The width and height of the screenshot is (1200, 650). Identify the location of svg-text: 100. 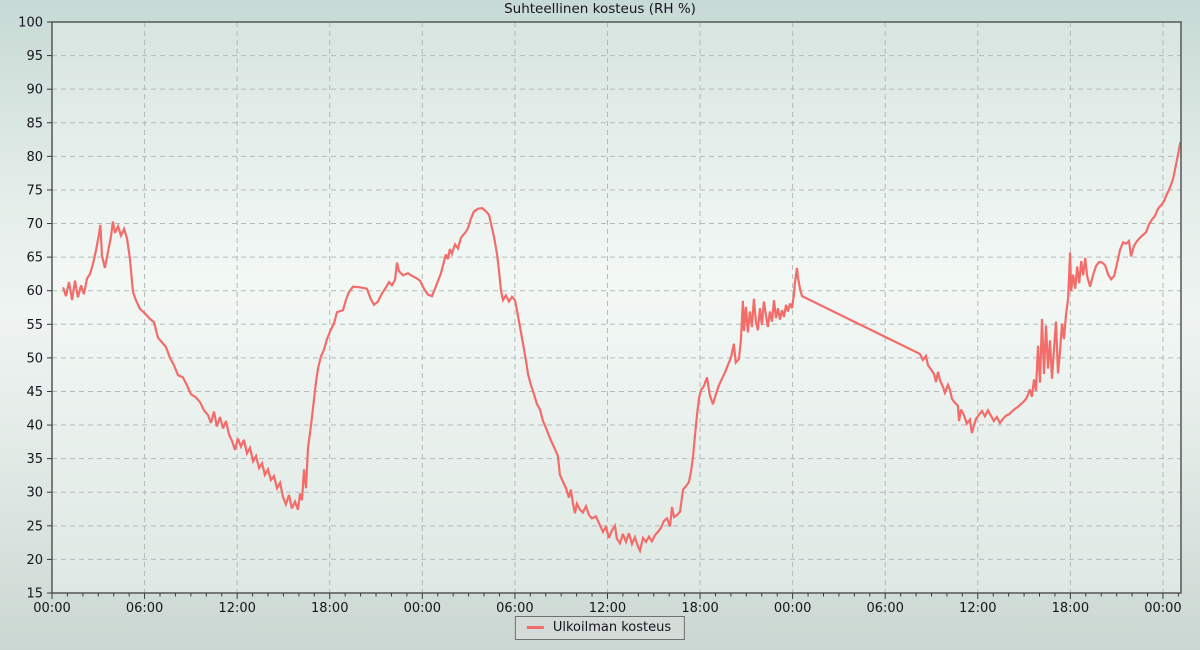
(30, 23).